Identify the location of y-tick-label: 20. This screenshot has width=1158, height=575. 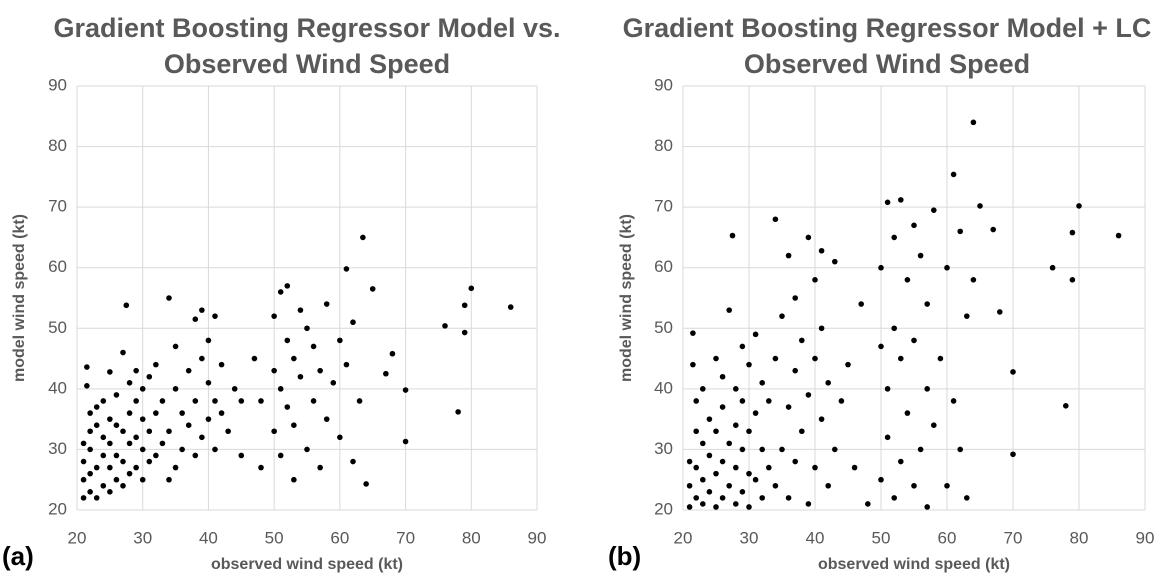
(57, 508).